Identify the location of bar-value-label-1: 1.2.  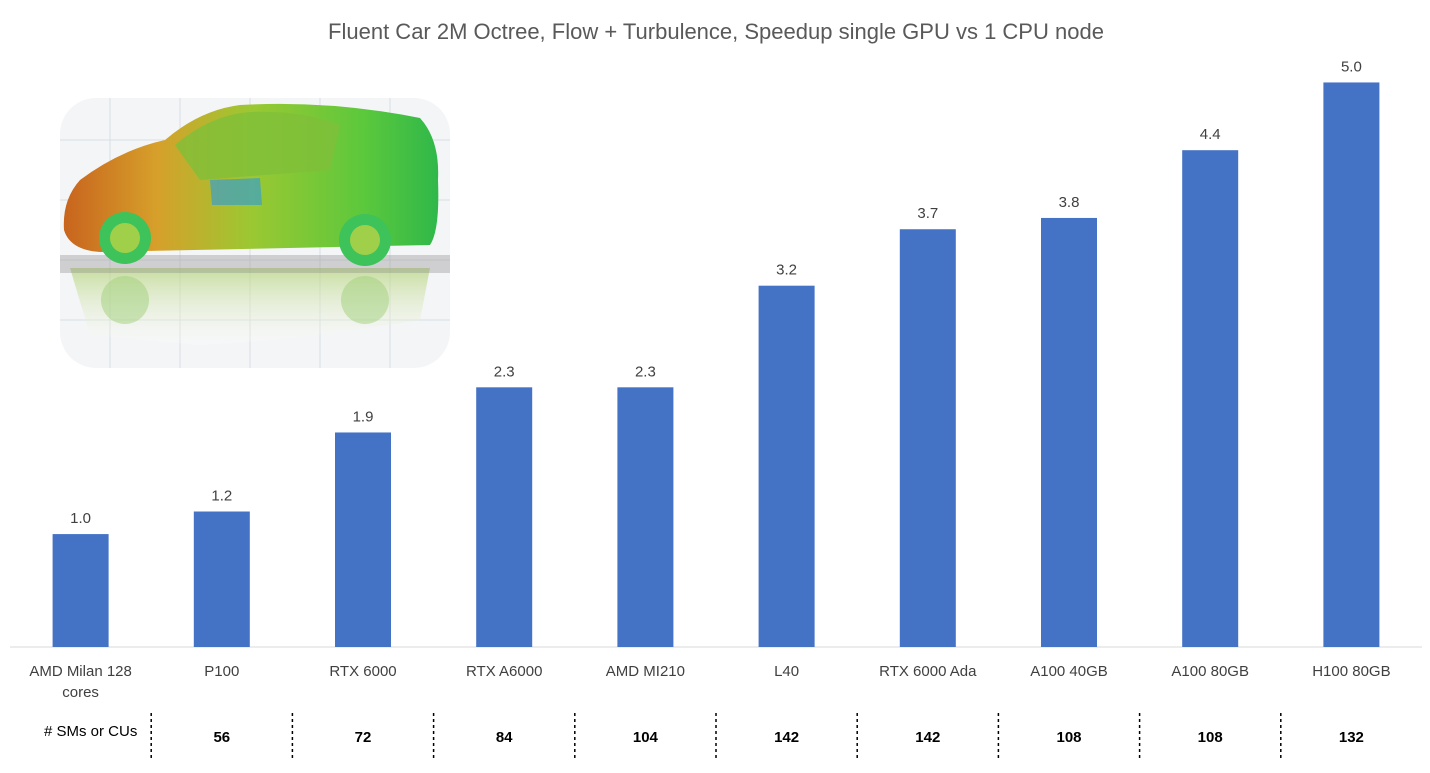
(221, 496).